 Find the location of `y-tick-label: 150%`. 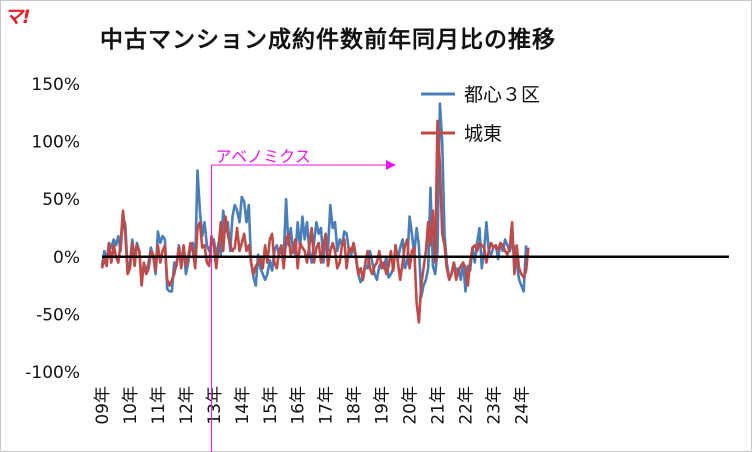

y-tick-label: 150% is located at coordinates (55, 85).